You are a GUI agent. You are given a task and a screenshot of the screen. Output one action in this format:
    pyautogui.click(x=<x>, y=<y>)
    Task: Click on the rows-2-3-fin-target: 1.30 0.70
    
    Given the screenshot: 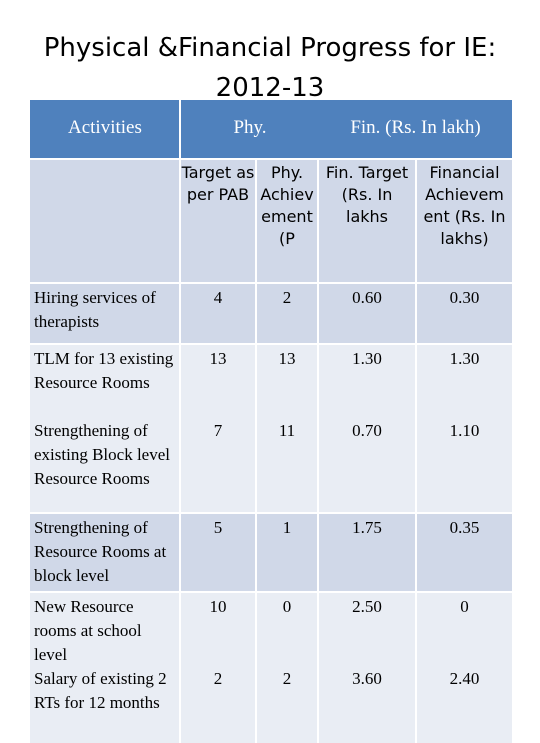 What is the action you would take?
    pyautogui.click(x=368, y=428)
    